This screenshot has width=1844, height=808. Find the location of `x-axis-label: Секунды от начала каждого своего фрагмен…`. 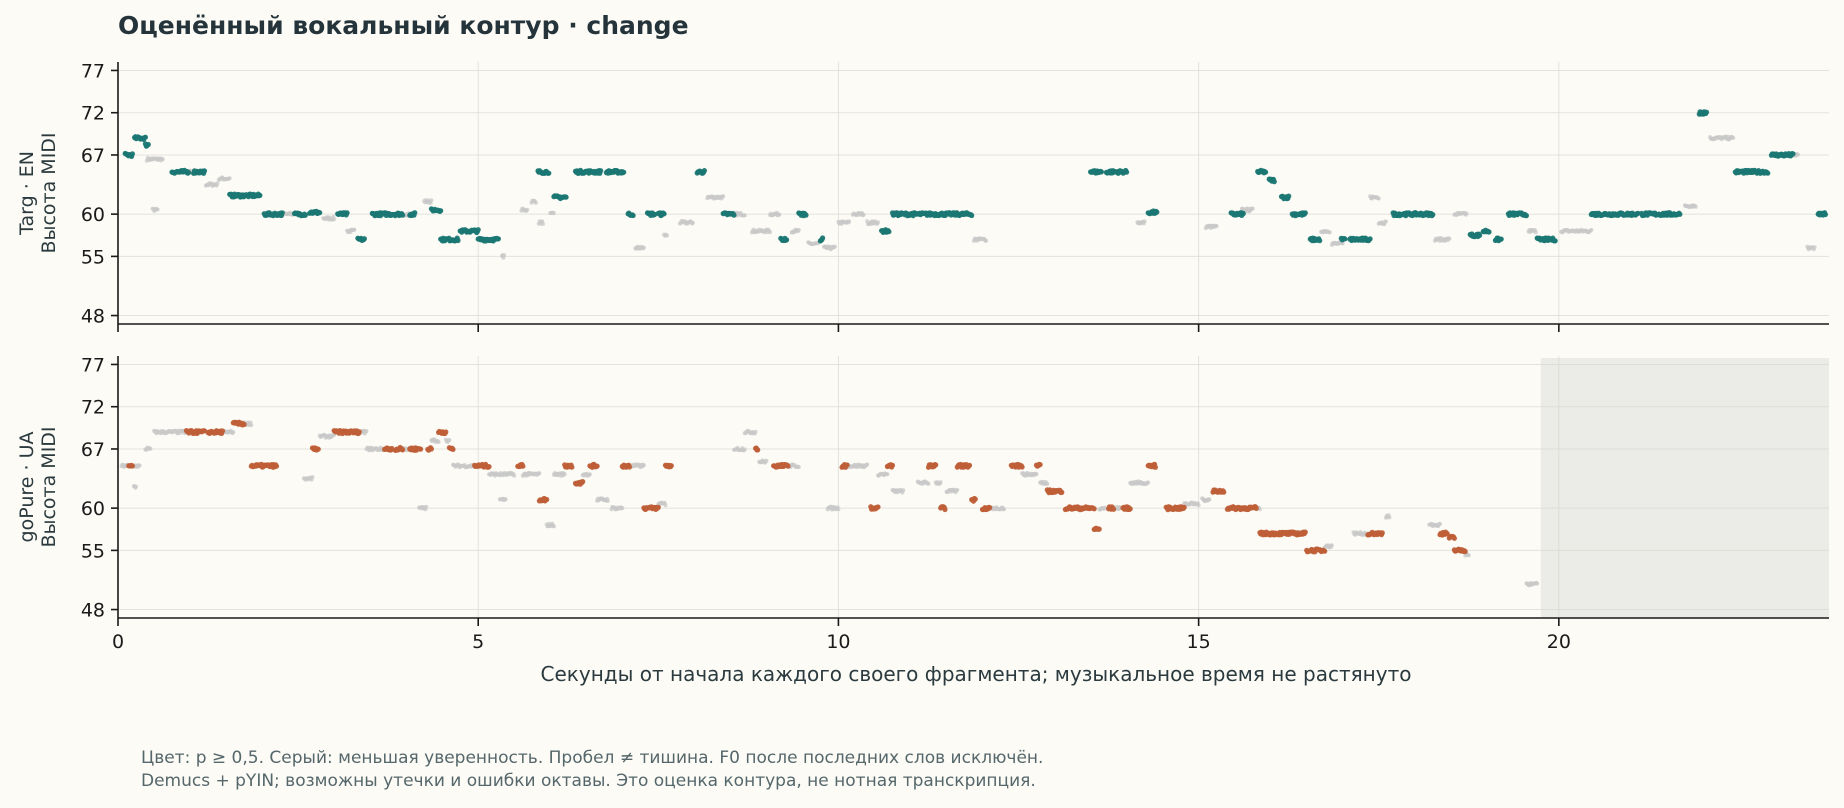

x-axis-label: Секунды от начала каждого своего фрагмен… is located at coordinates (976, 674).